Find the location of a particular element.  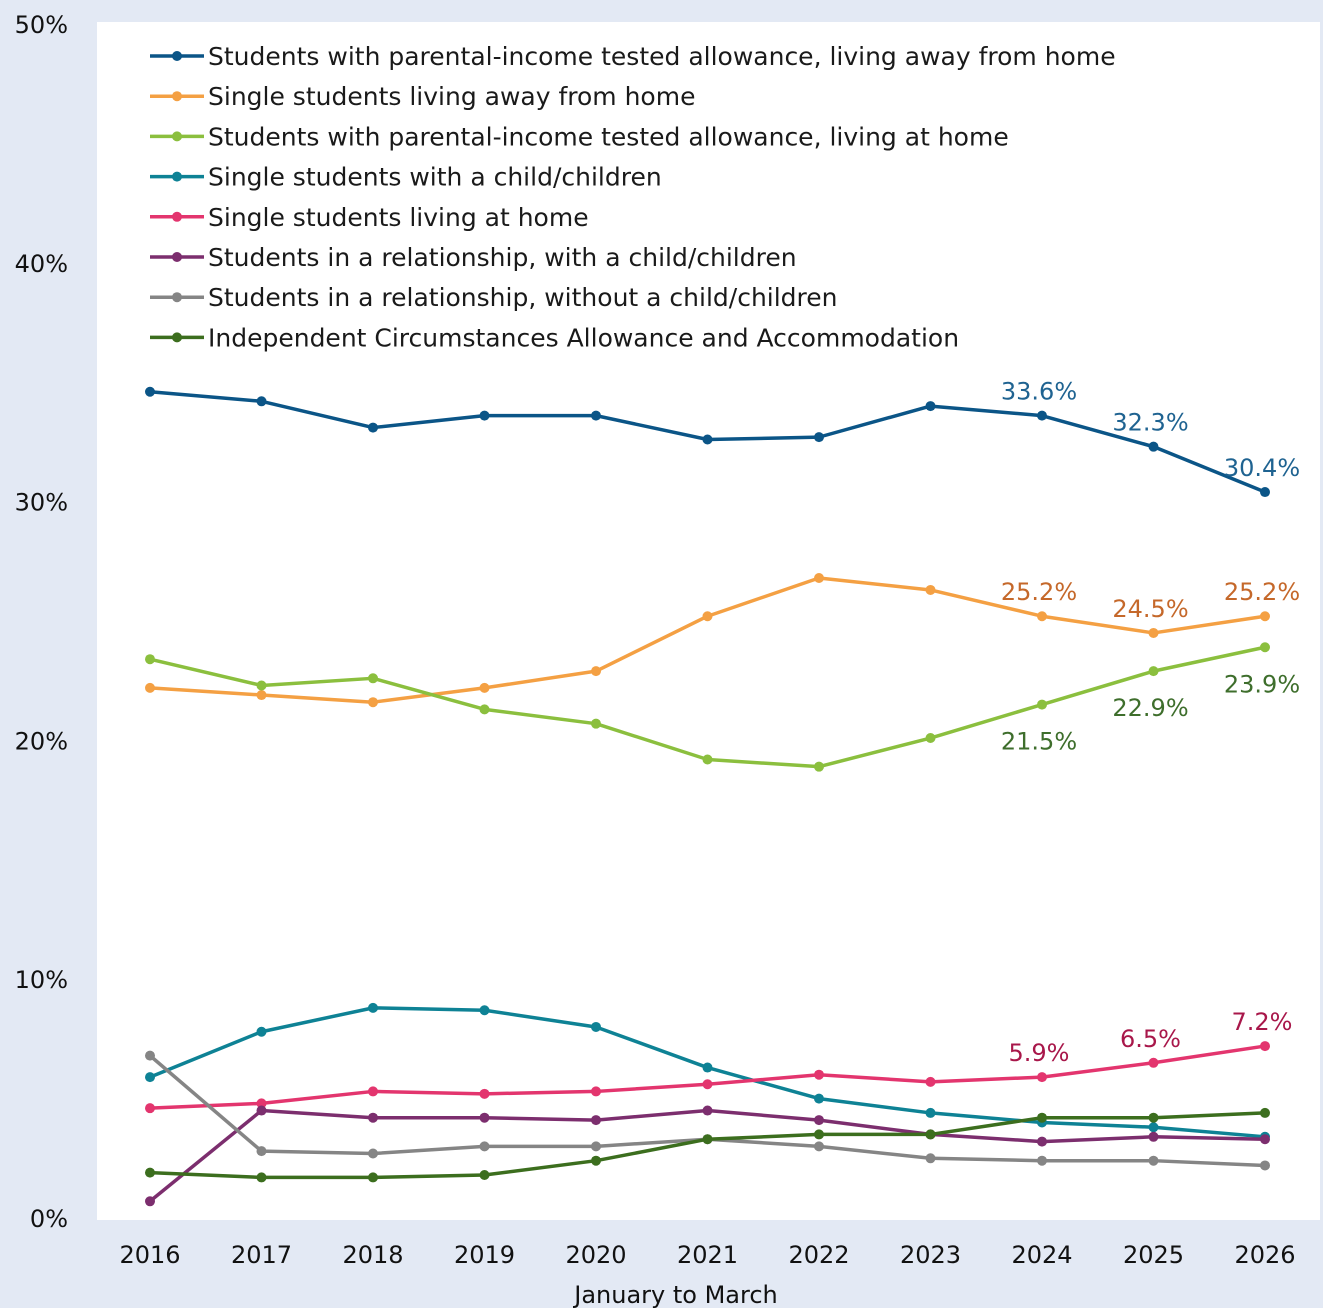

y-tick-label: 10% is located at coordinates (41, 980).